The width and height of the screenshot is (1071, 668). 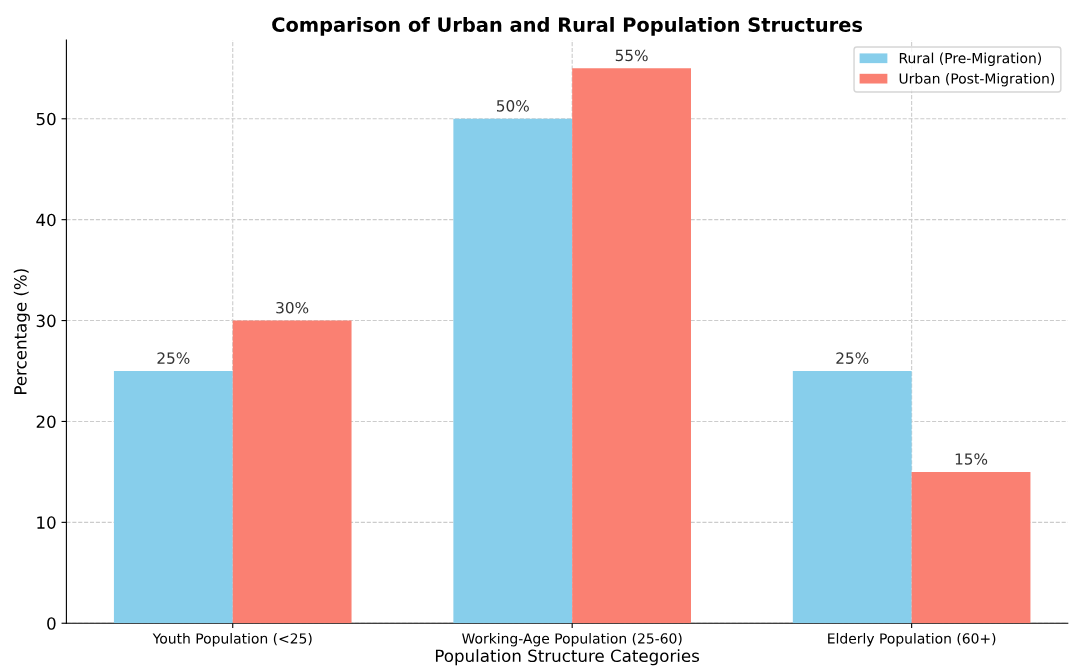 What do you see at coordinates (572, 639) in the screenshot?
I see `x-tick-label: Working-Age Population (25-60)` at bounding box center [572, 639].